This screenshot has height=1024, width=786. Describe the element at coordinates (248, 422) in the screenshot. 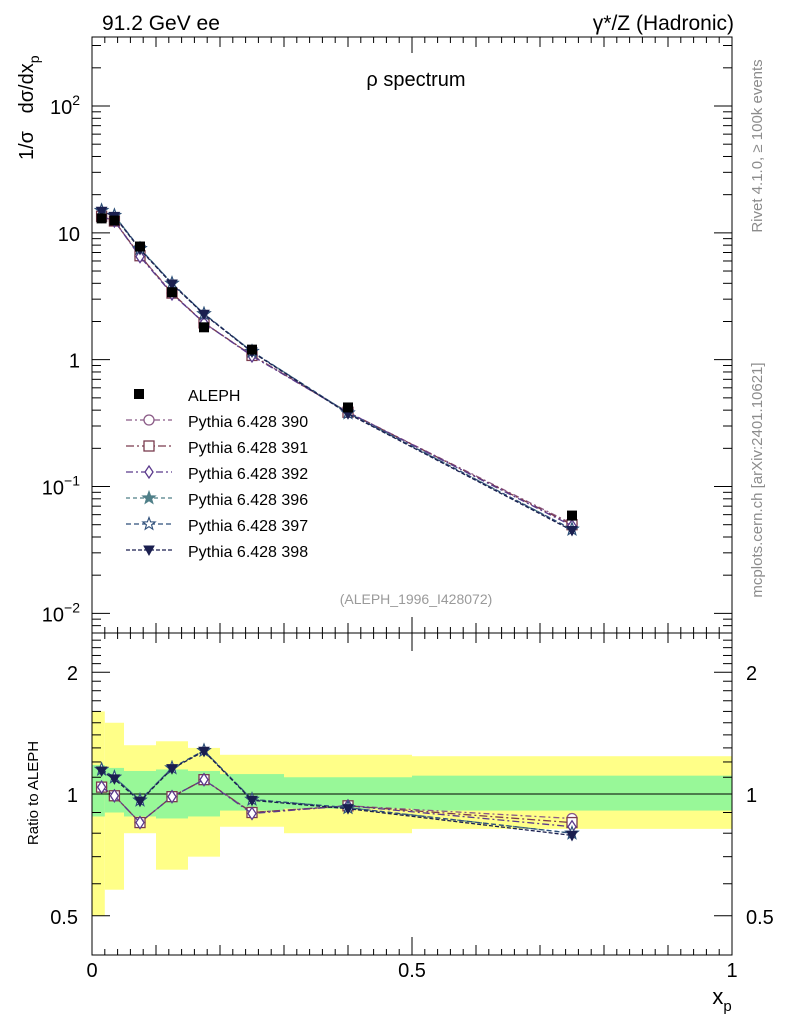

I see `legend-label-1: Pythia 6.428 390` at that location.